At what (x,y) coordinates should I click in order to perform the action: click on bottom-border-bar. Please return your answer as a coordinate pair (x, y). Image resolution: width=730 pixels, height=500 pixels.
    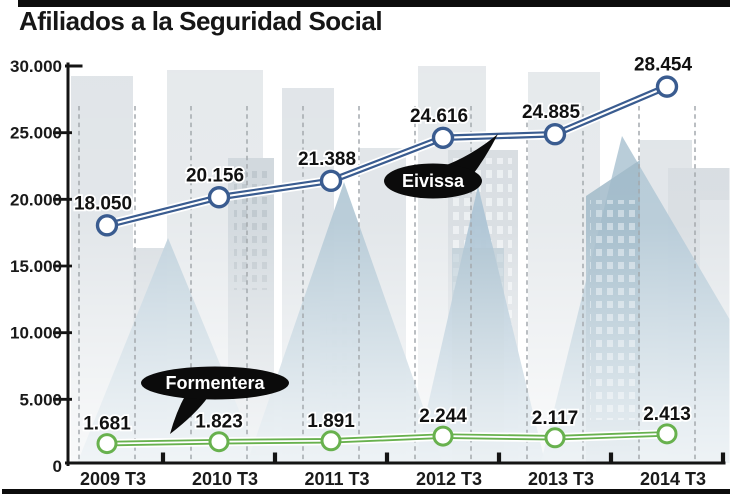
    Looking at the image, I should click on (366, 491).